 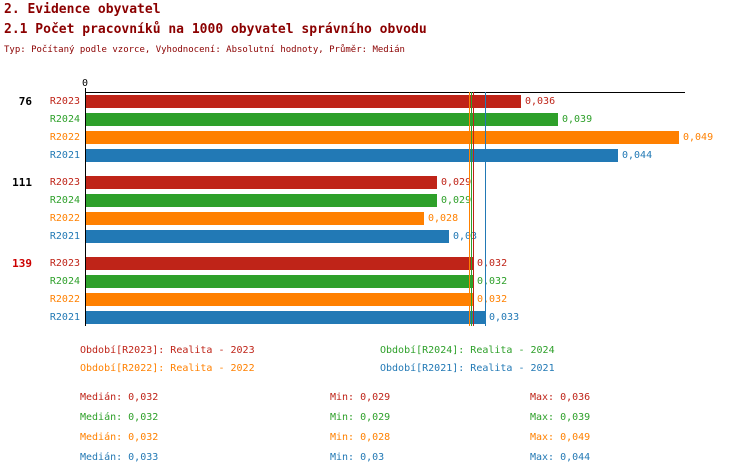 What do you see at coordinates (443, 218) in the screenshot?
I see `bar-value-label: 0,028` at bounding box center [443, 218].